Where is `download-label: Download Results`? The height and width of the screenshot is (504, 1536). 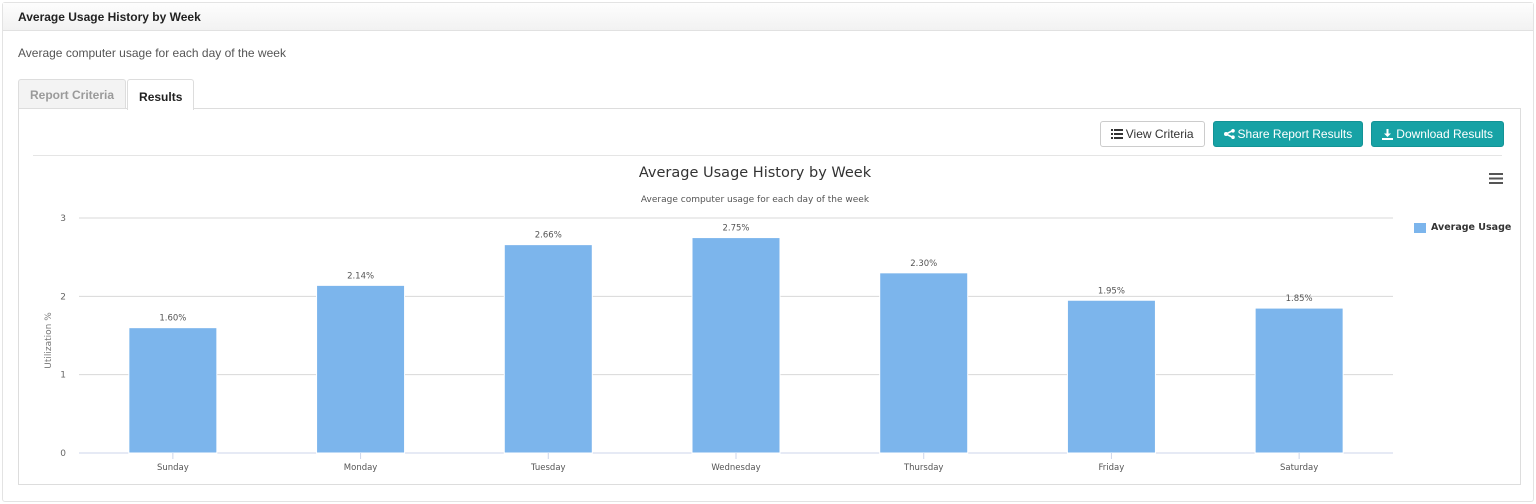
download-label: Download Results is located at coordinates (1444, 134).